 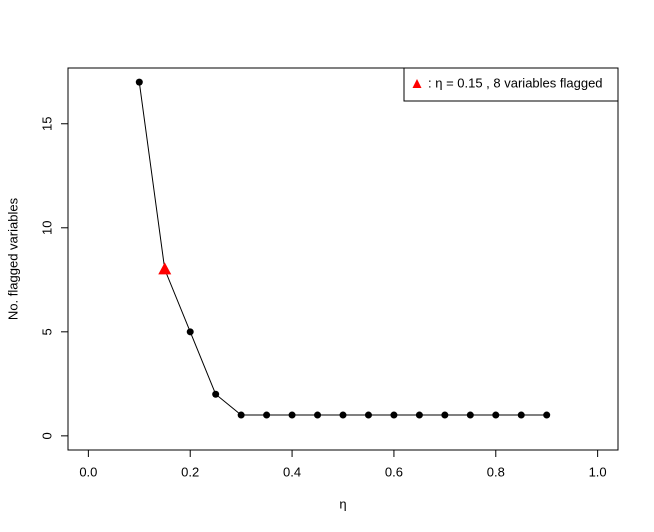 I want to click on x-tick-label: 0.6, so click(x=394, y=471).